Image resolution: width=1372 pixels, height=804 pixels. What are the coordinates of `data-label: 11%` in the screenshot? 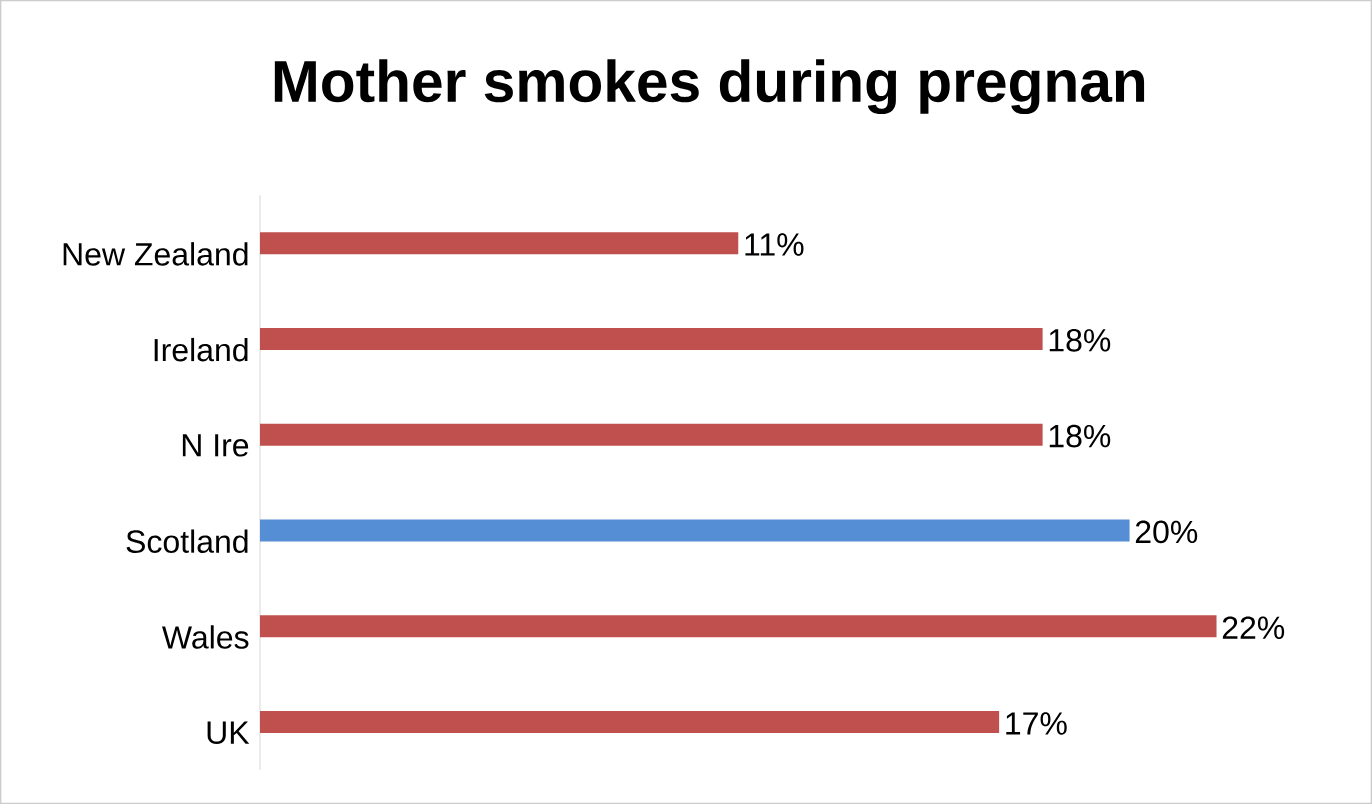 It's located at (774, 244).